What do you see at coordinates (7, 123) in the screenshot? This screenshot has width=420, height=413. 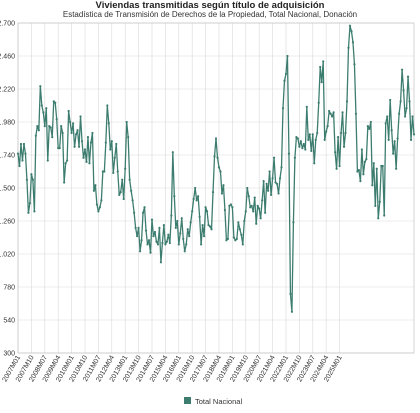 I see `y-tick-label: 1.980` at bounding box center [7, 123].